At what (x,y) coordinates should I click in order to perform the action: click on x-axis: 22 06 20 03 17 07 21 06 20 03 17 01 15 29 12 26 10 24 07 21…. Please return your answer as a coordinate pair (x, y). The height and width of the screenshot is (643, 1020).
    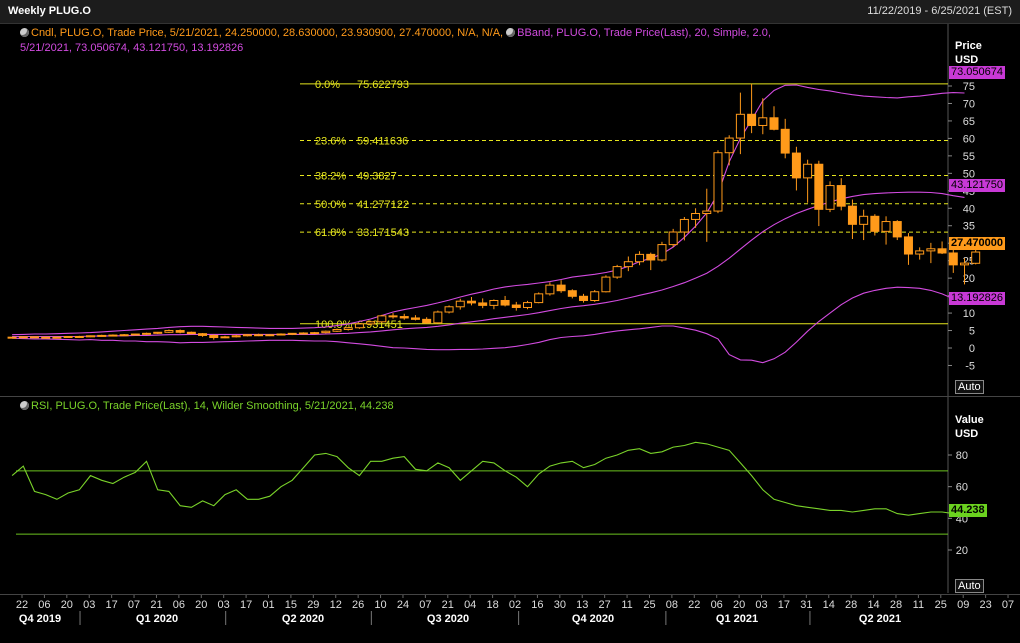
    Looking at the image, I should click on (510, 619).